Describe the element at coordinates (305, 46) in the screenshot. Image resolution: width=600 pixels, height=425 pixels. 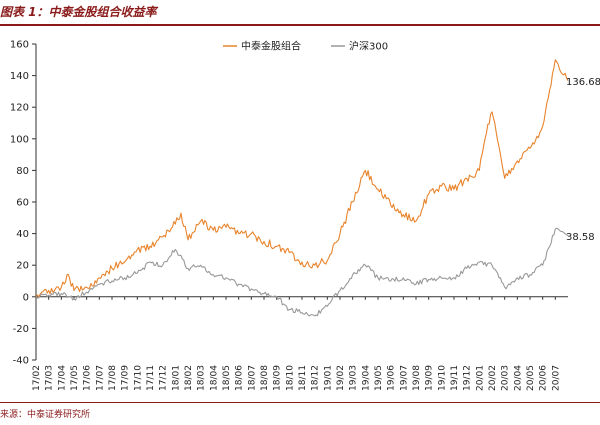
I see `chart-legend: 中泰金股组合 沪深300` at that location.